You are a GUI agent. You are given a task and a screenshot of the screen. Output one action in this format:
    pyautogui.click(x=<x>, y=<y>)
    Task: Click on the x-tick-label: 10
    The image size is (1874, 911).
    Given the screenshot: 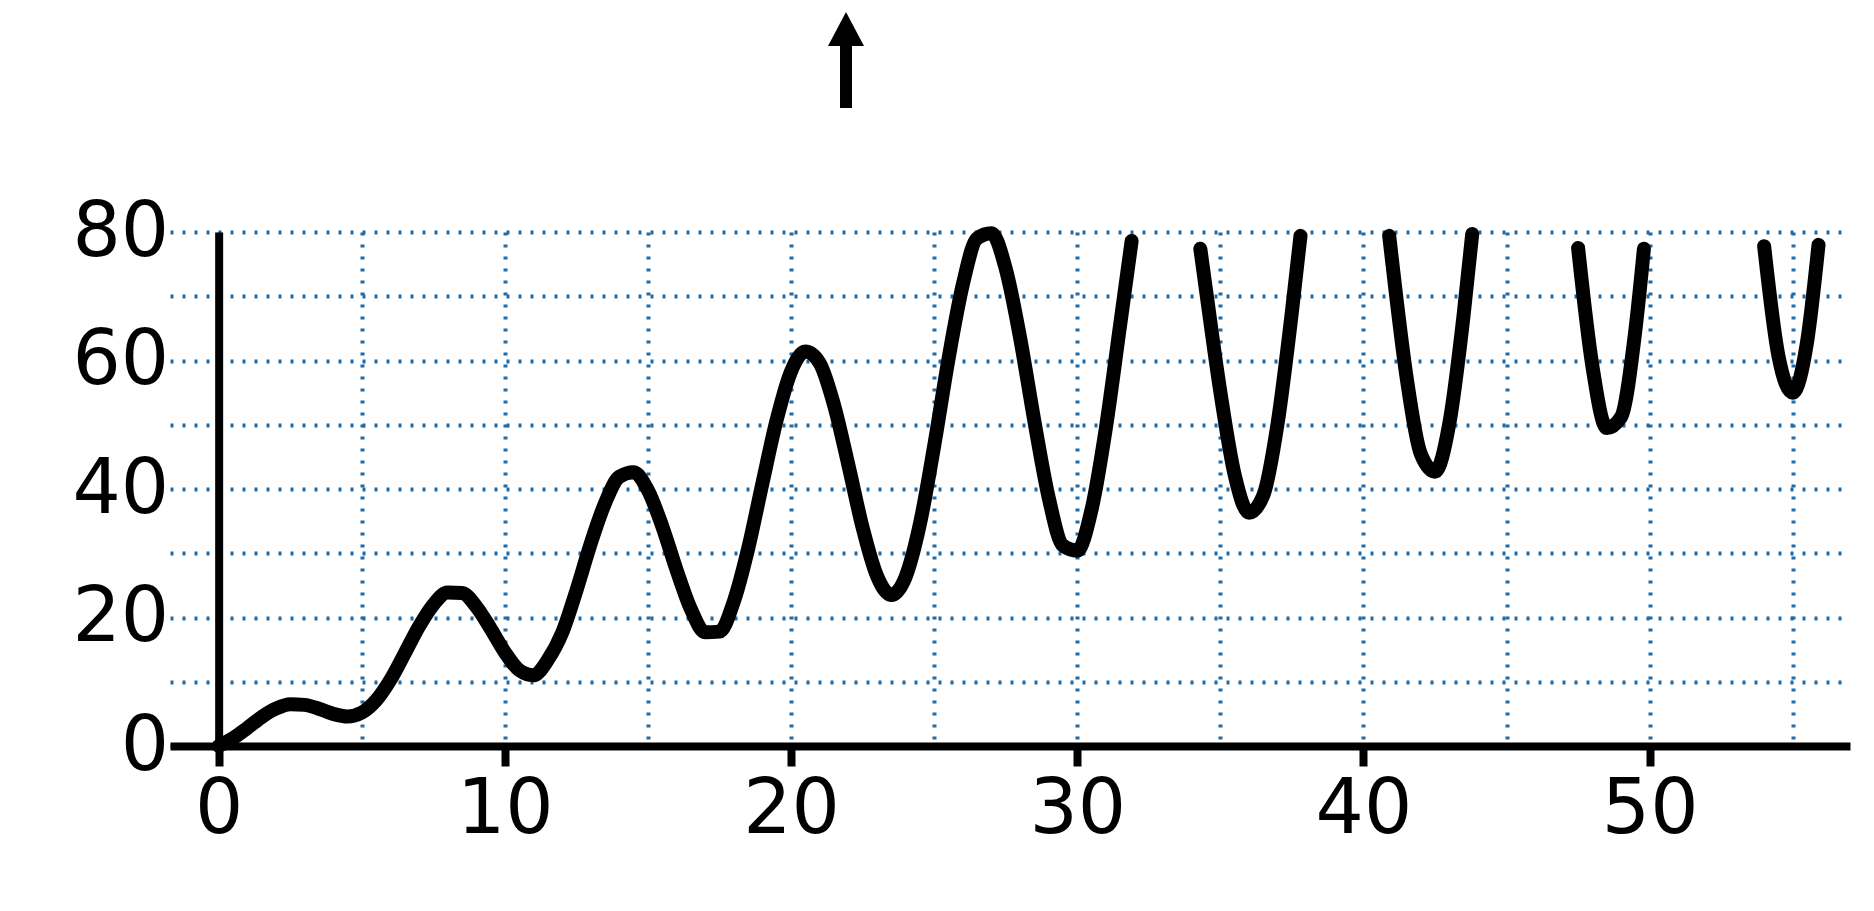 What is the action you would take?
    pyautogui.click(x=505, y=806)
    